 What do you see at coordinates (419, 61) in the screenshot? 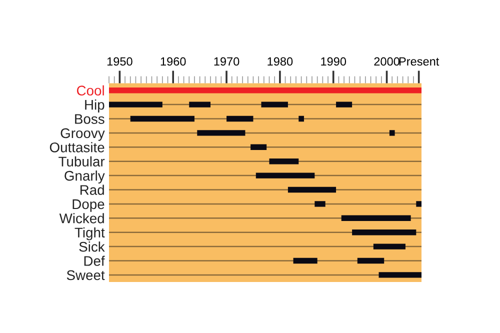
I see `x-tick-label: Present` at bounding box center [419, 61].